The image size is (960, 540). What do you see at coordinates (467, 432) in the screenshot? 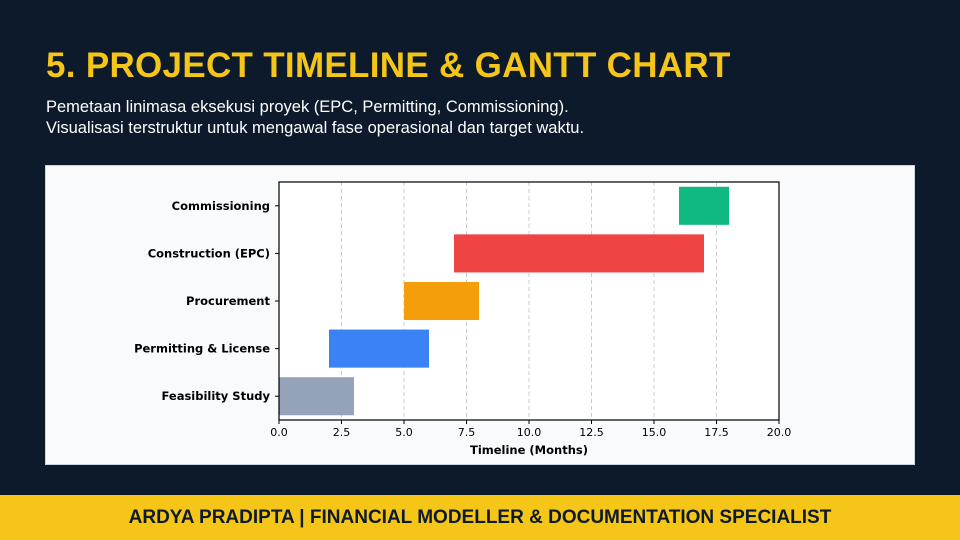
I see `x-tick-label: 7.5` at bounding box center [467, 432].